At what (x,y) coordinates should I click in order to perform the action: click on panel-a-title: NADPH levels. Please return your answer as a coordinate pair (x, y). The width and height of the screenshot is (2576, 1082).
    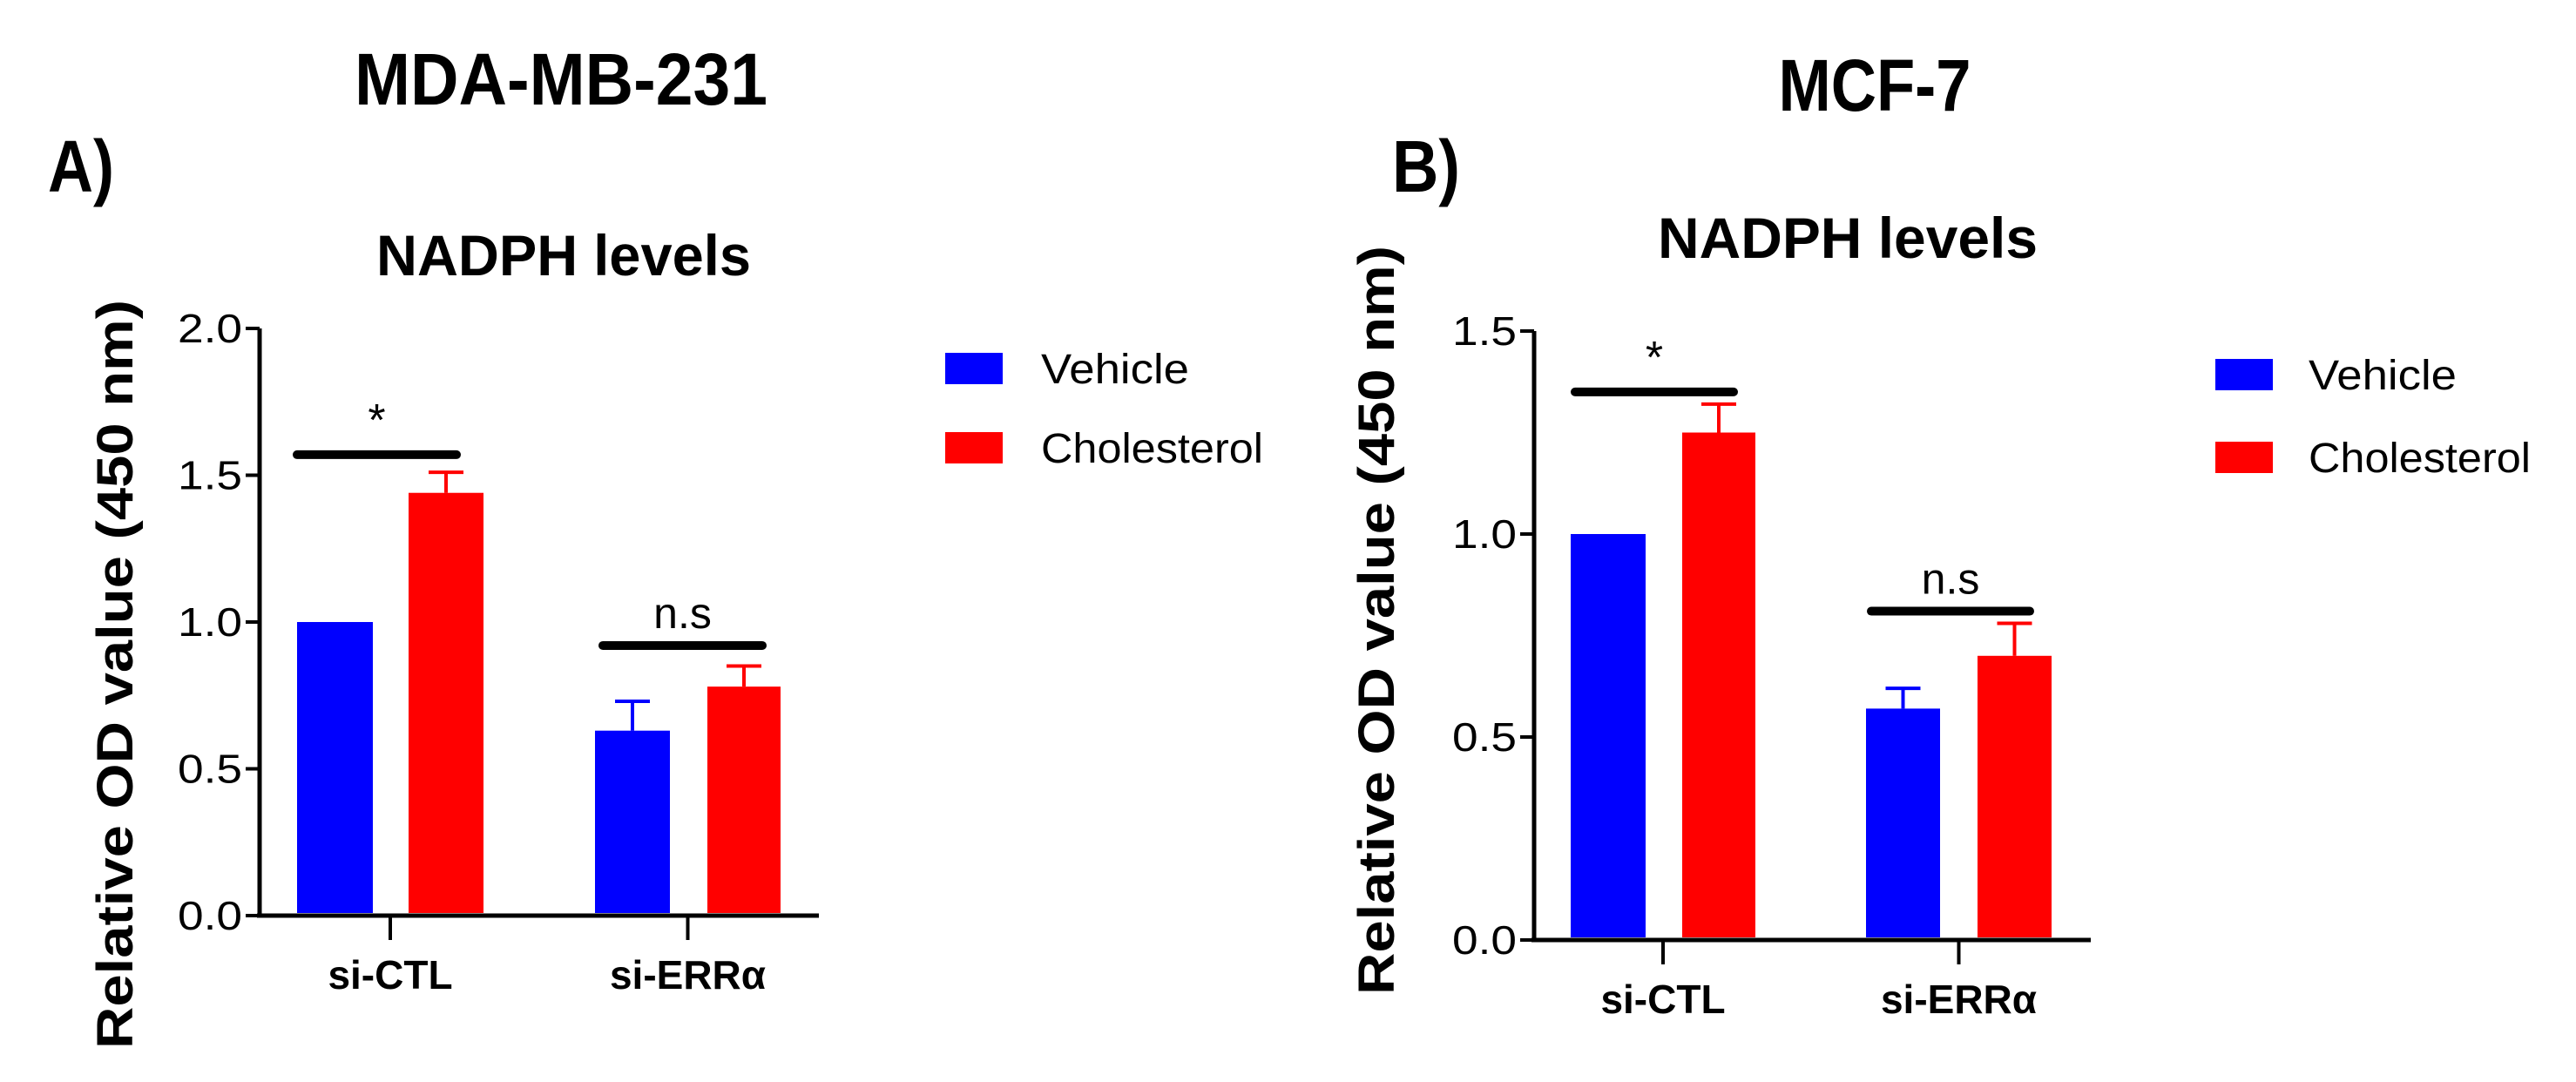
    Looking at the image, I should click on (563, 255).